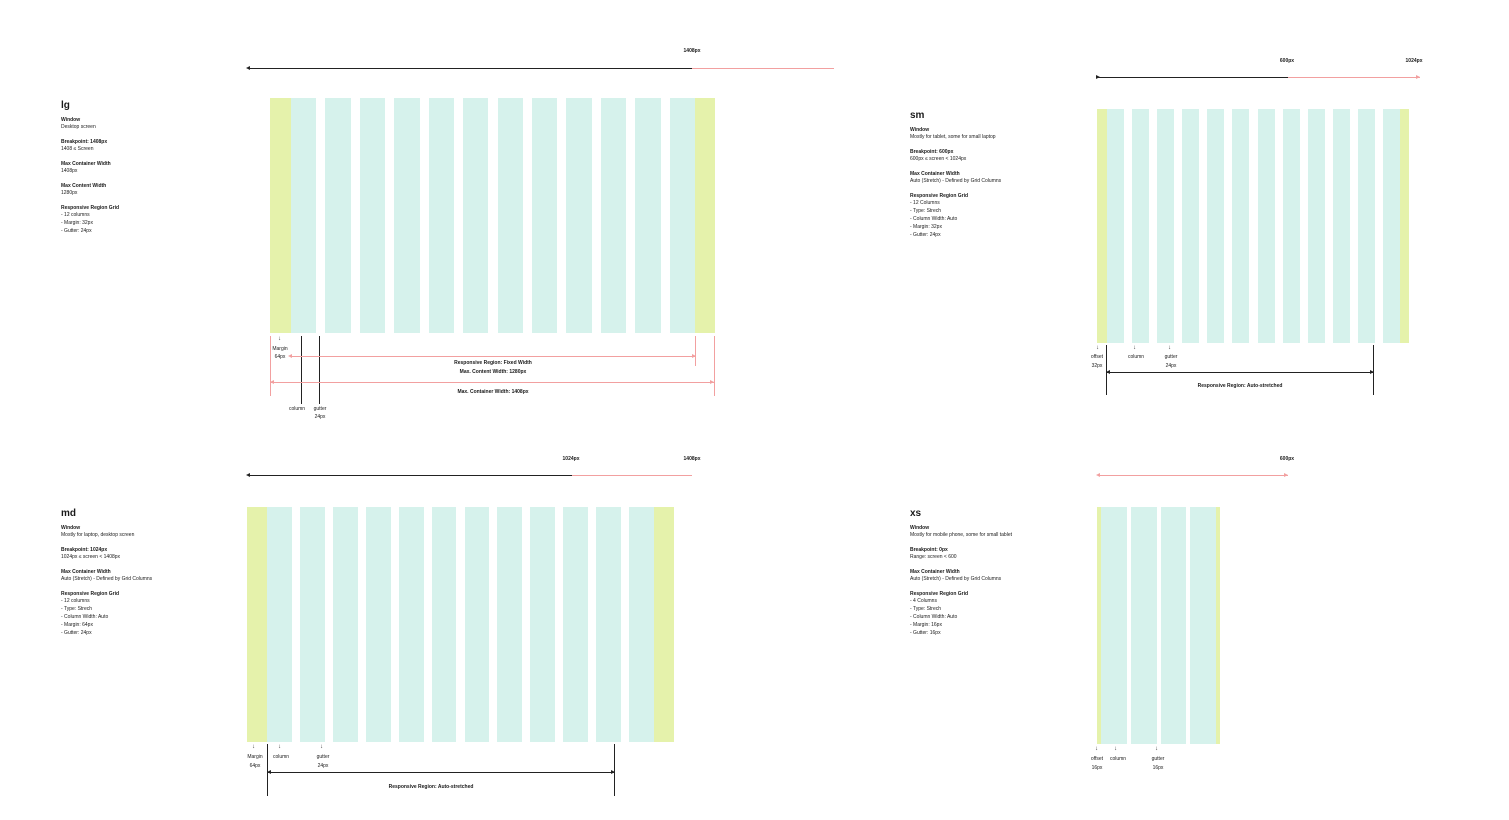  I want to click on xs-title: xs, so click(916, 513).